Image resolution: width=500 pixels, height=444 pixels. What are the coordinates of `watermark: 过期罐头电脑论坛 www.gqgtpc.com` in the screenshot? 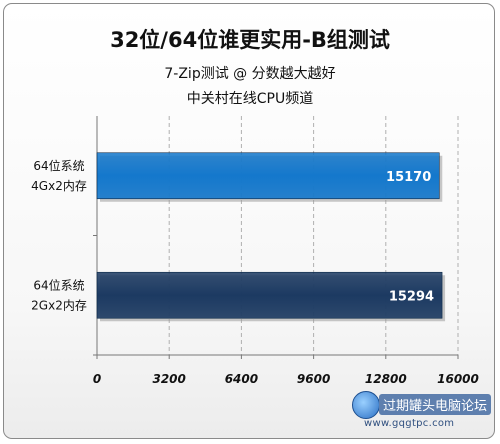 It's located at (422, 412).